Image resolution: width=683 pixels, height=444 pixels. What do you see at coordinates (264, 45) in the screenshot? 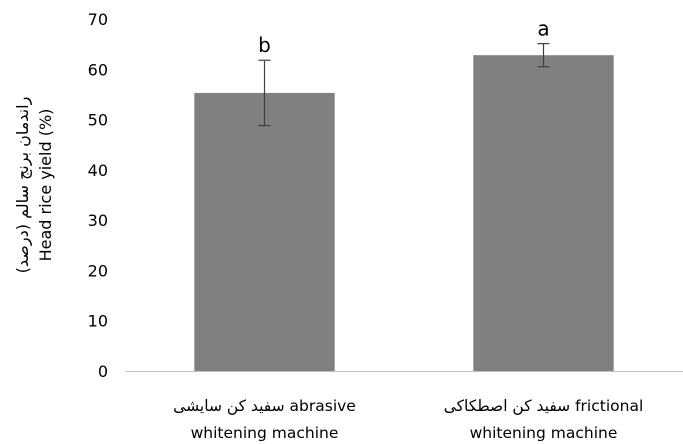
I see `significance-letter: b` at bounding box center [264, 45].